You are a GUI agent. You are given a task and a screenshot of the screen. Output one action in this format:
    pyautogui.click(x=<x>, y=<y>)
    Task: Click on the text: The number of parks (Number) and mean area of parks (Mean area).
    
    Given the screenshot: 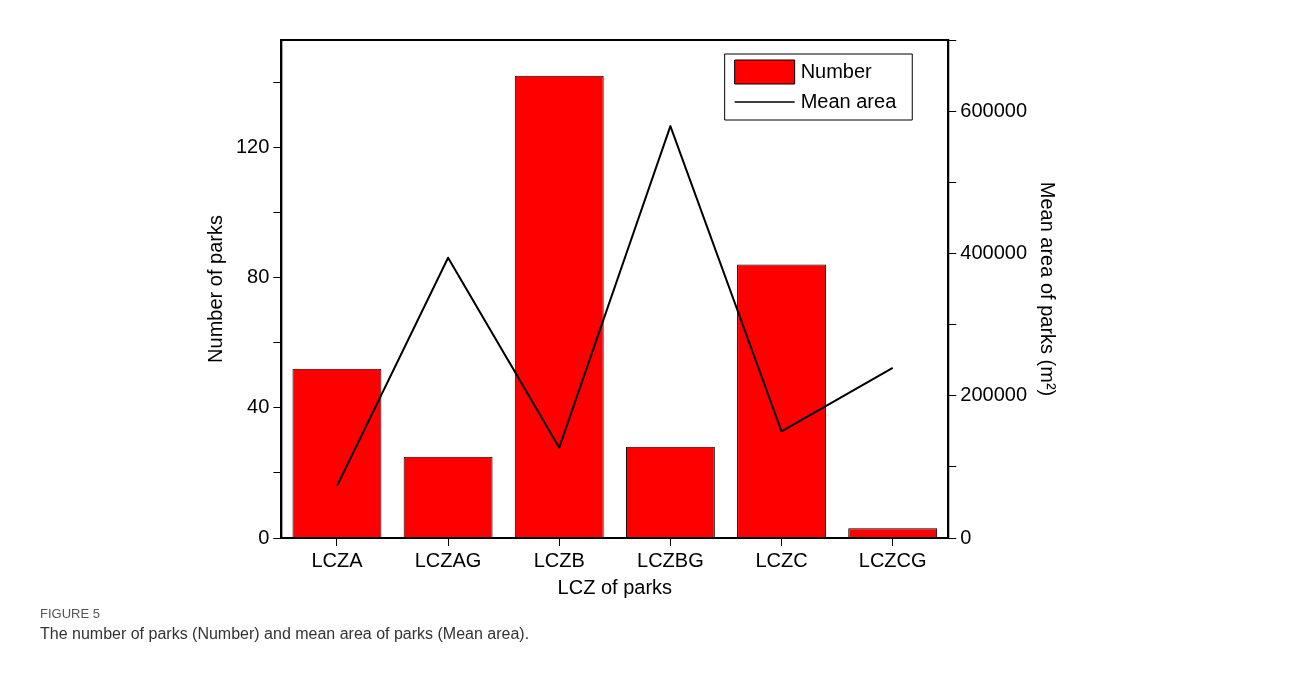 What is the action you would take?
    pyautogui.click(x=285, y=634)
    